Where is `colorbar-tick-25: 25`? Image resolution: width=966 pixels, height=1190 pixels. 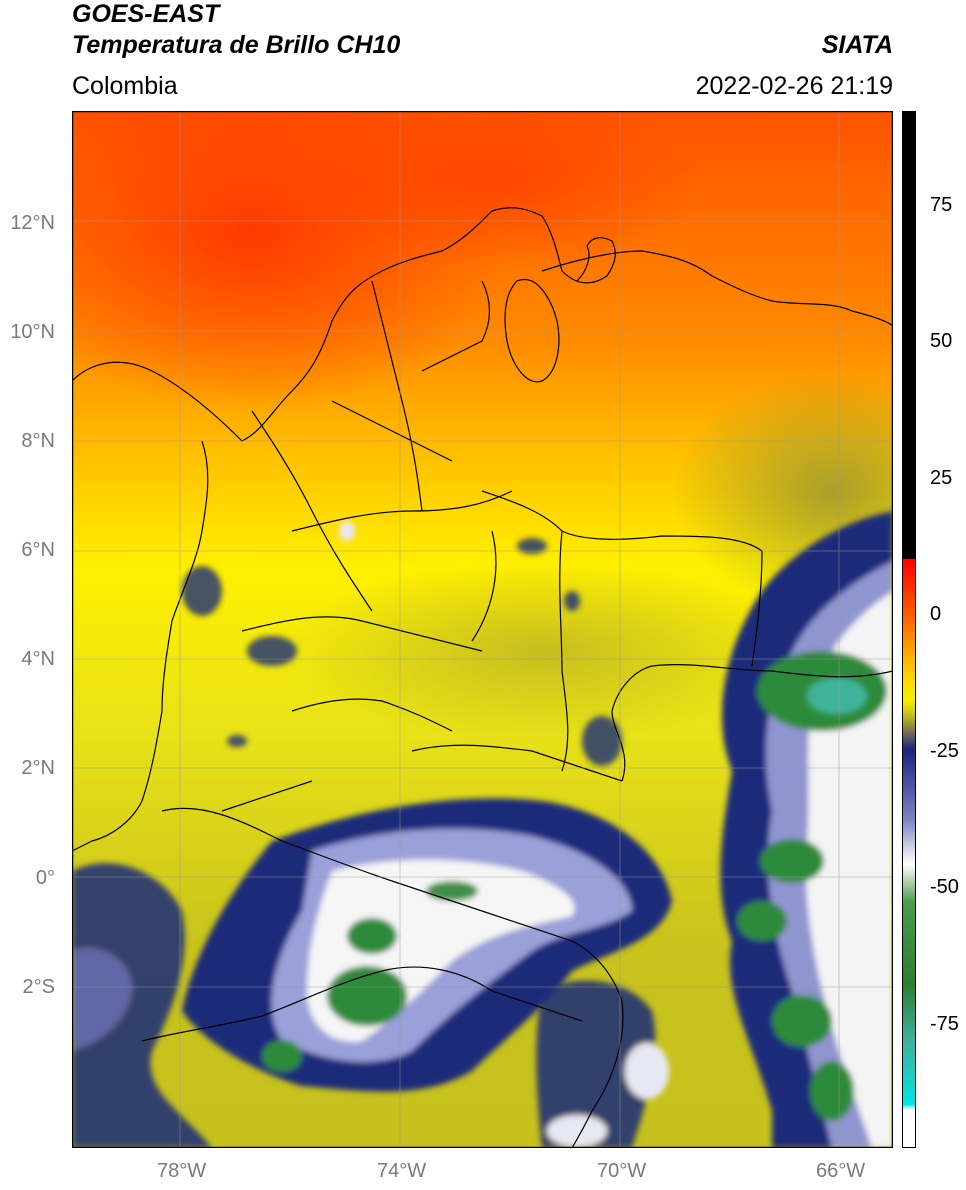
colorbar-tick-25: 25 is located at coordinates (941, 478).